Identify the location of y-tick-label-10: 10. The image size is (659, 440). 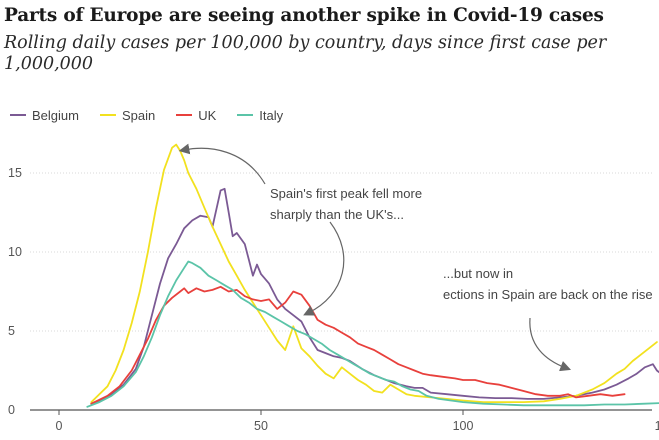
(15, 252).